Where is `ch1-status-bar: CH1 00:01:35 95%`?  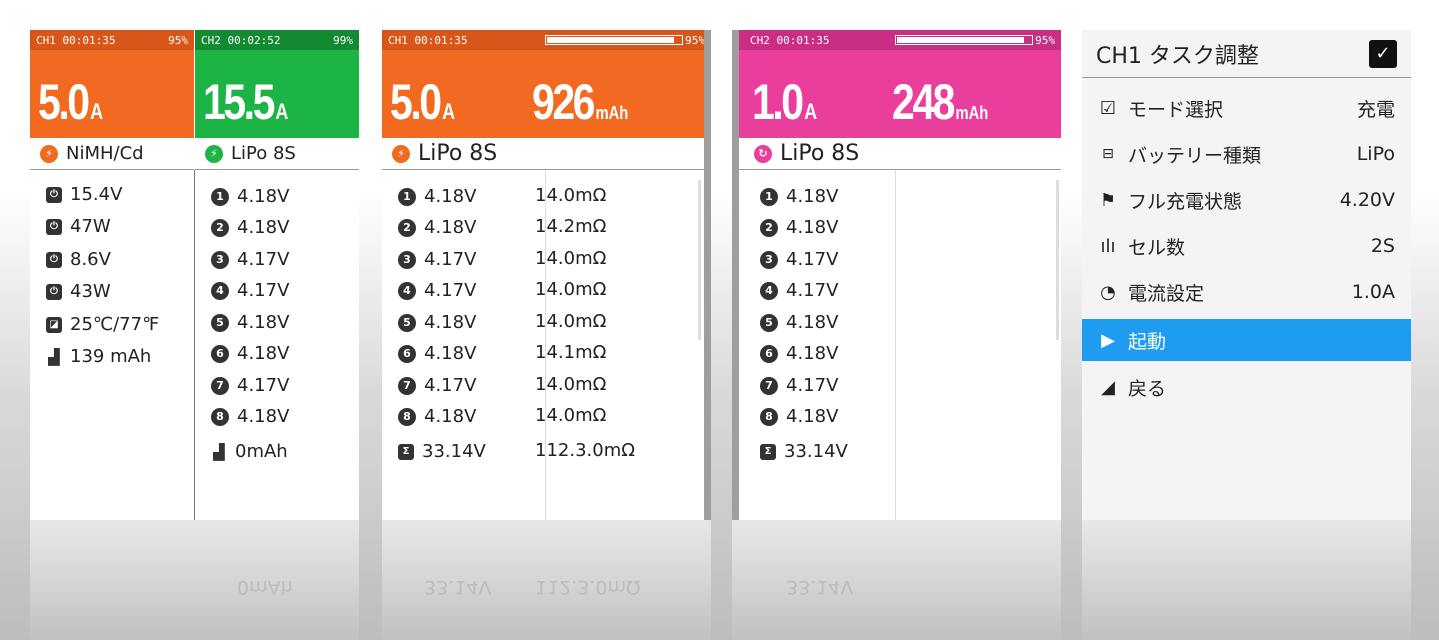 ch1-status-bar: CH1 00:01:35 95% is located at coordinates (112, 40).